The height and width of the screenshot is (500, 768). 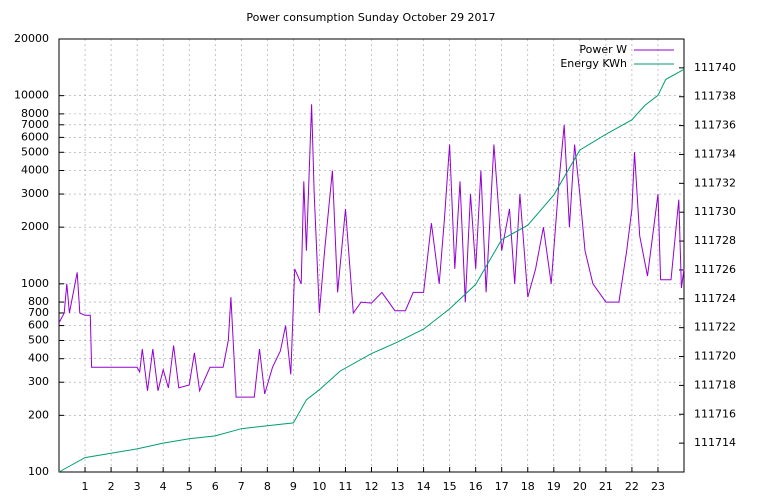 I want to click on y2-tick-label: 111730, so click(x=715, y=211).